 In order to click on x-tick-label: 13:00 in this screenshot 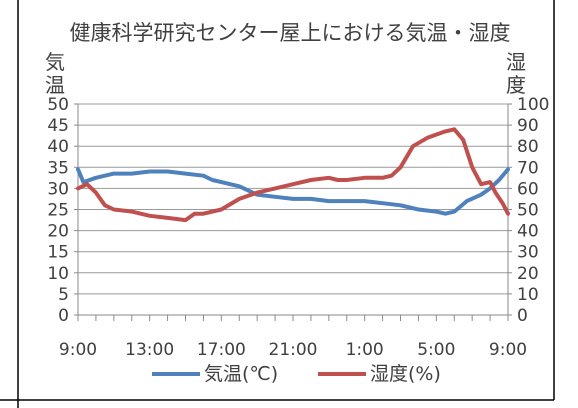, I will do `click(149, 350)`.